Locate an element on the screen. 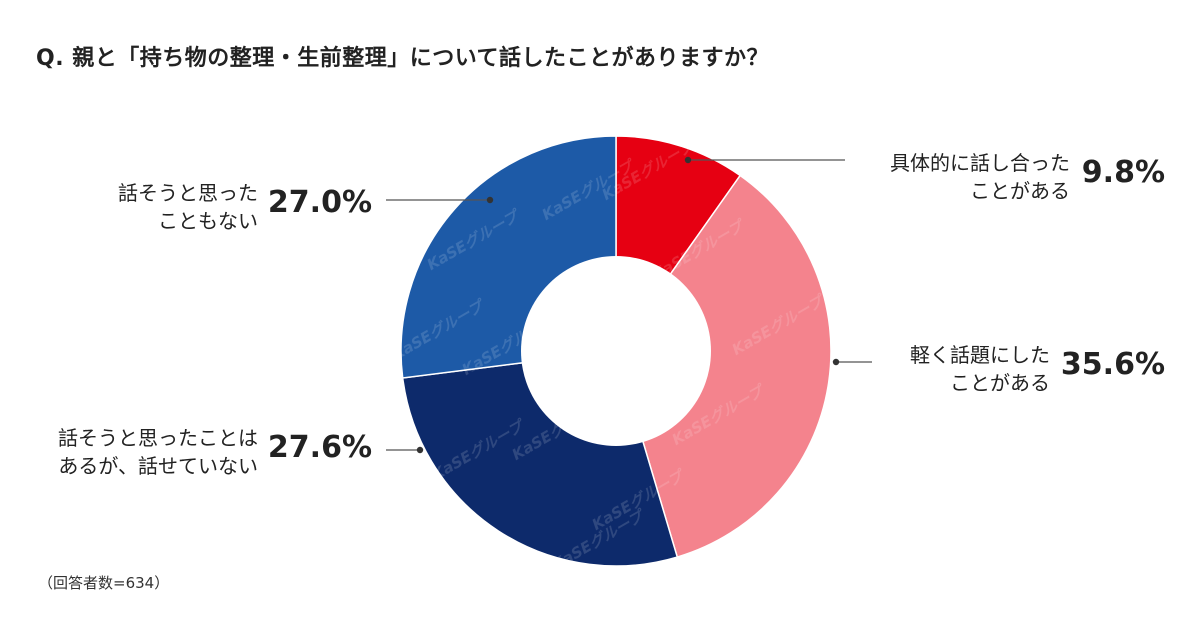  slice-label-2-line-2: ことがある is located at coordinates (1000, 383).